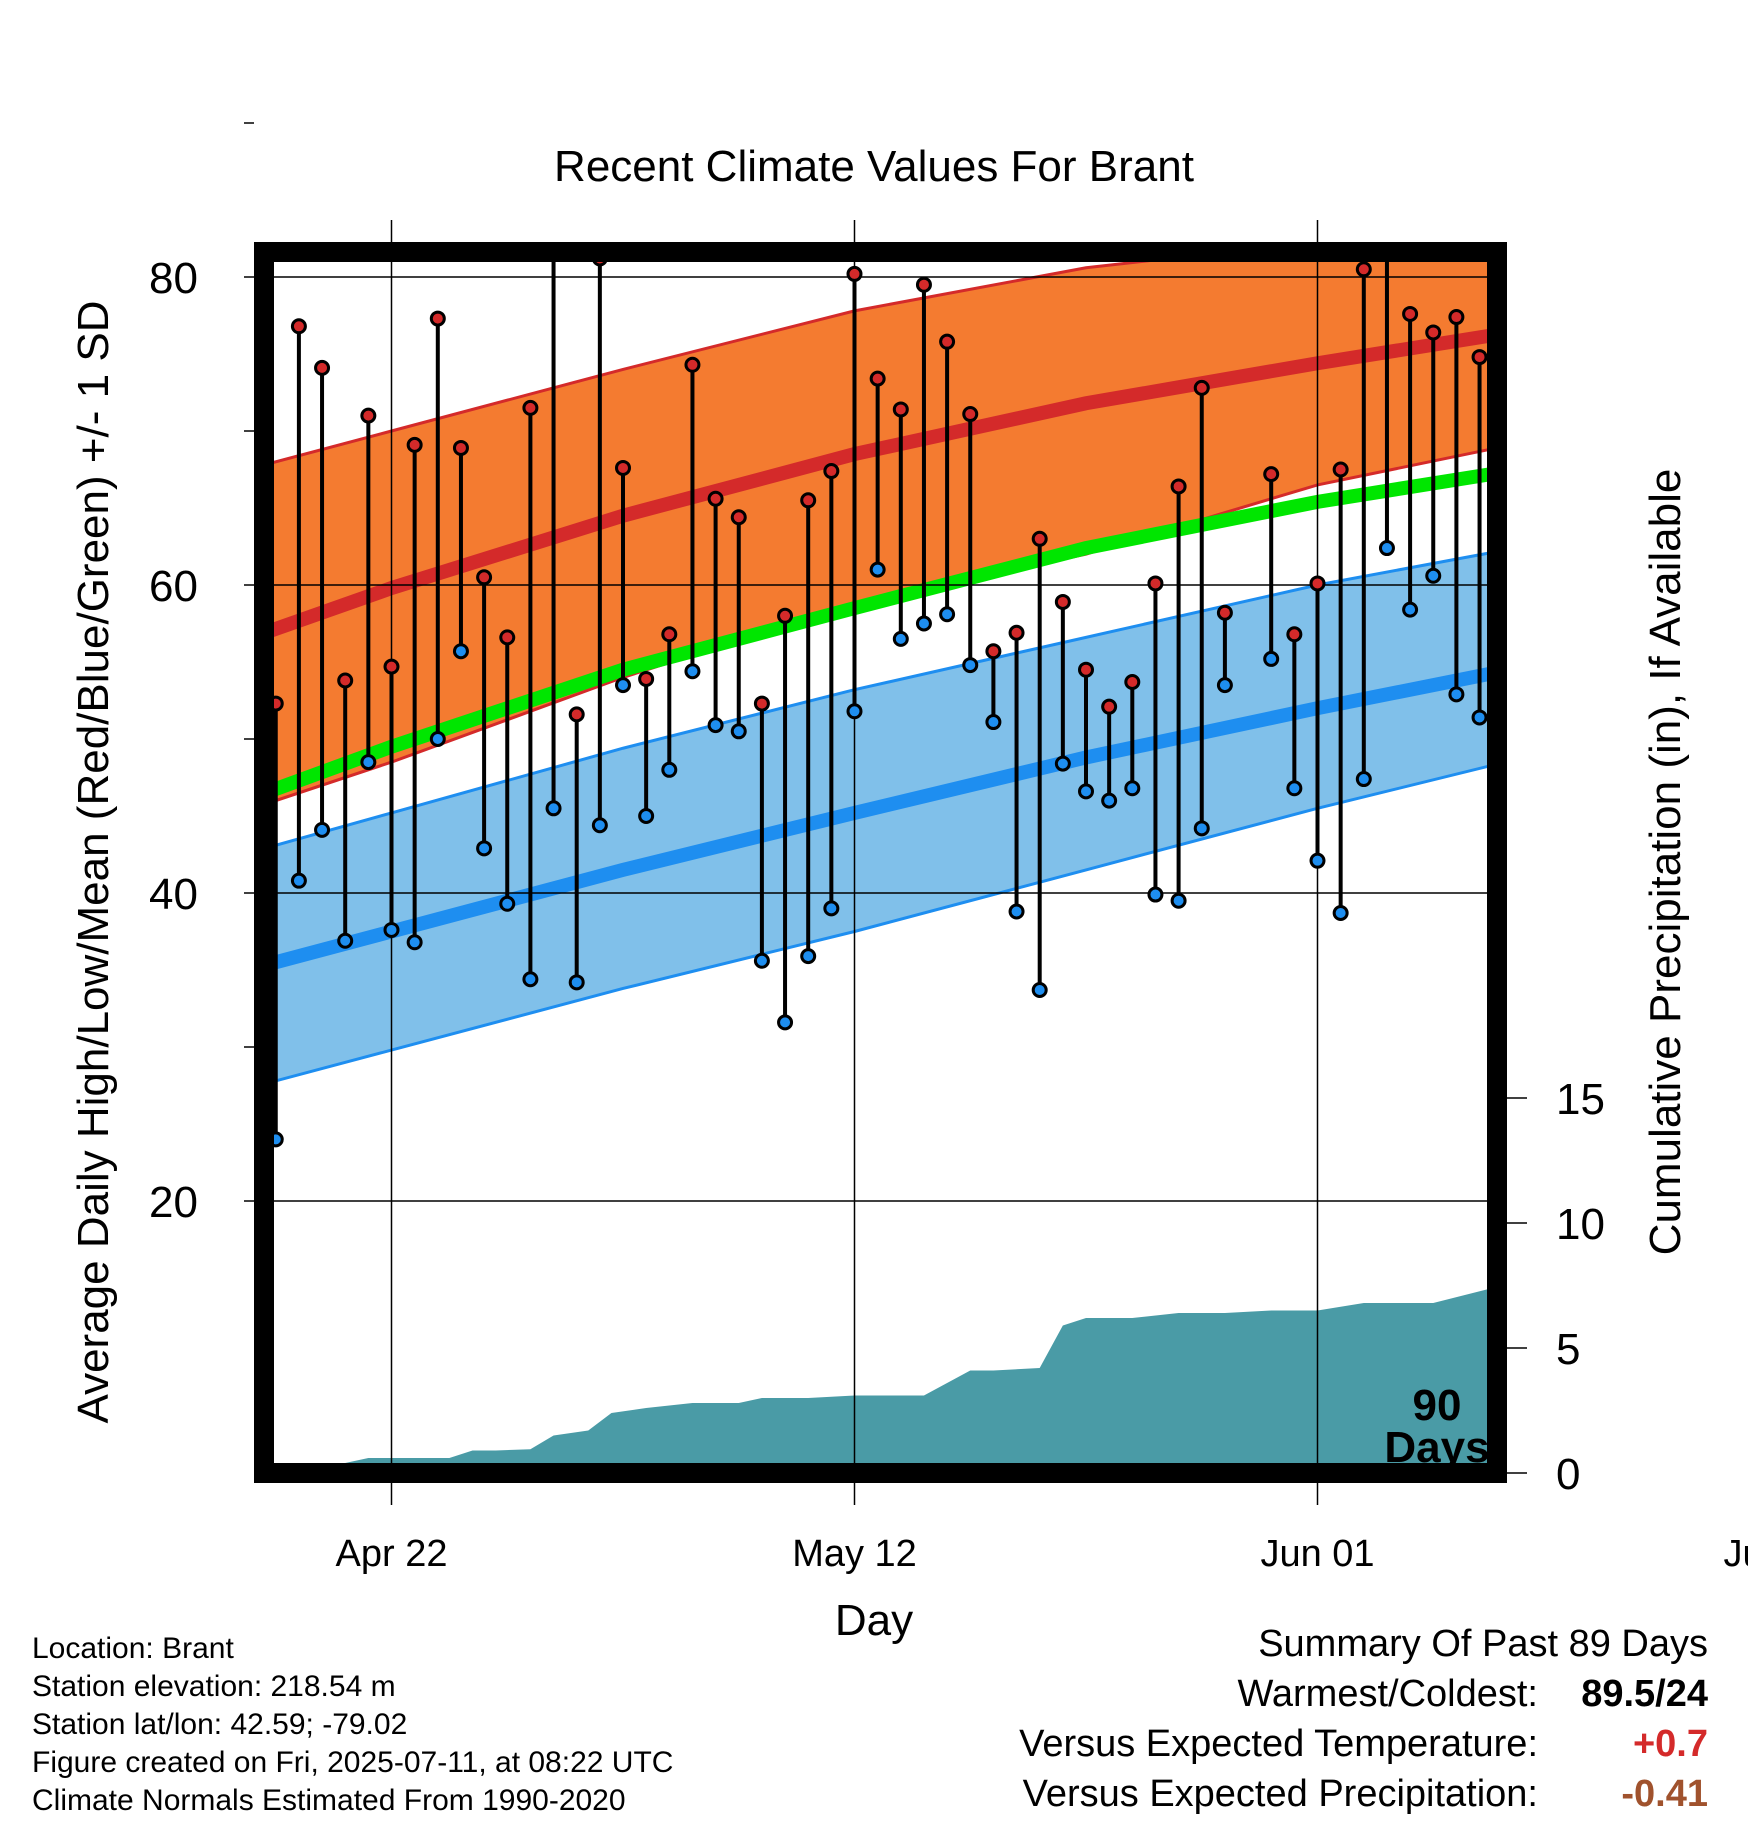 This screenshot has height=1828, width=1748. Describe the element at coordinates (220, 1724) in the screenshot. I see `info-latlon: Station lat/lon: 42.59; -79.02` at that location.